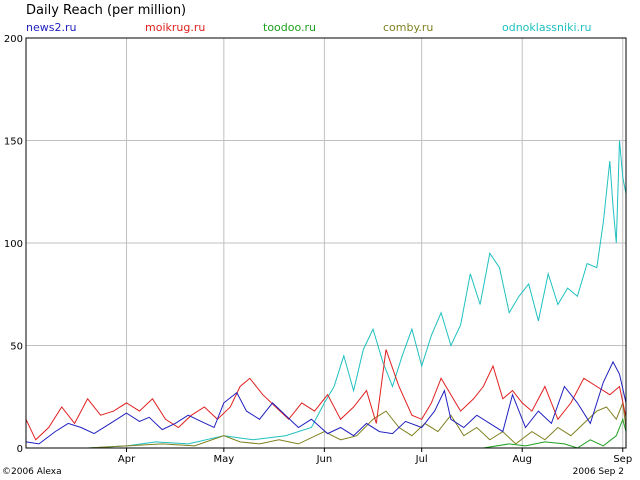 This screenshot has height=480, width=640. Describe the element at coordinates (13, 39) in the screenshot. I see `y-tick-label: 200` at that location.